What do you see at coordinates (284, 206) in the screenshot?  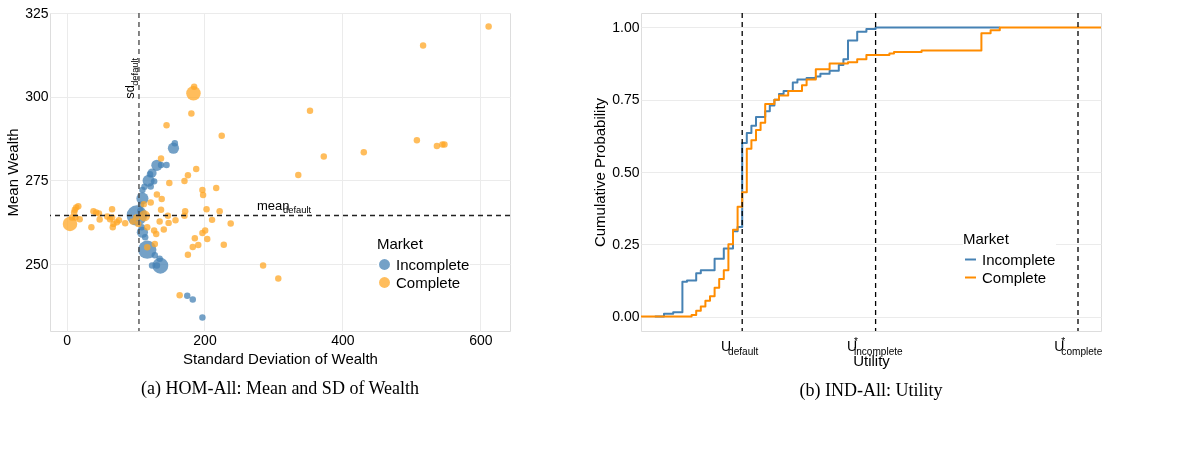 I see `ref-line-label: meandefault` at bounding box center [284, 206].